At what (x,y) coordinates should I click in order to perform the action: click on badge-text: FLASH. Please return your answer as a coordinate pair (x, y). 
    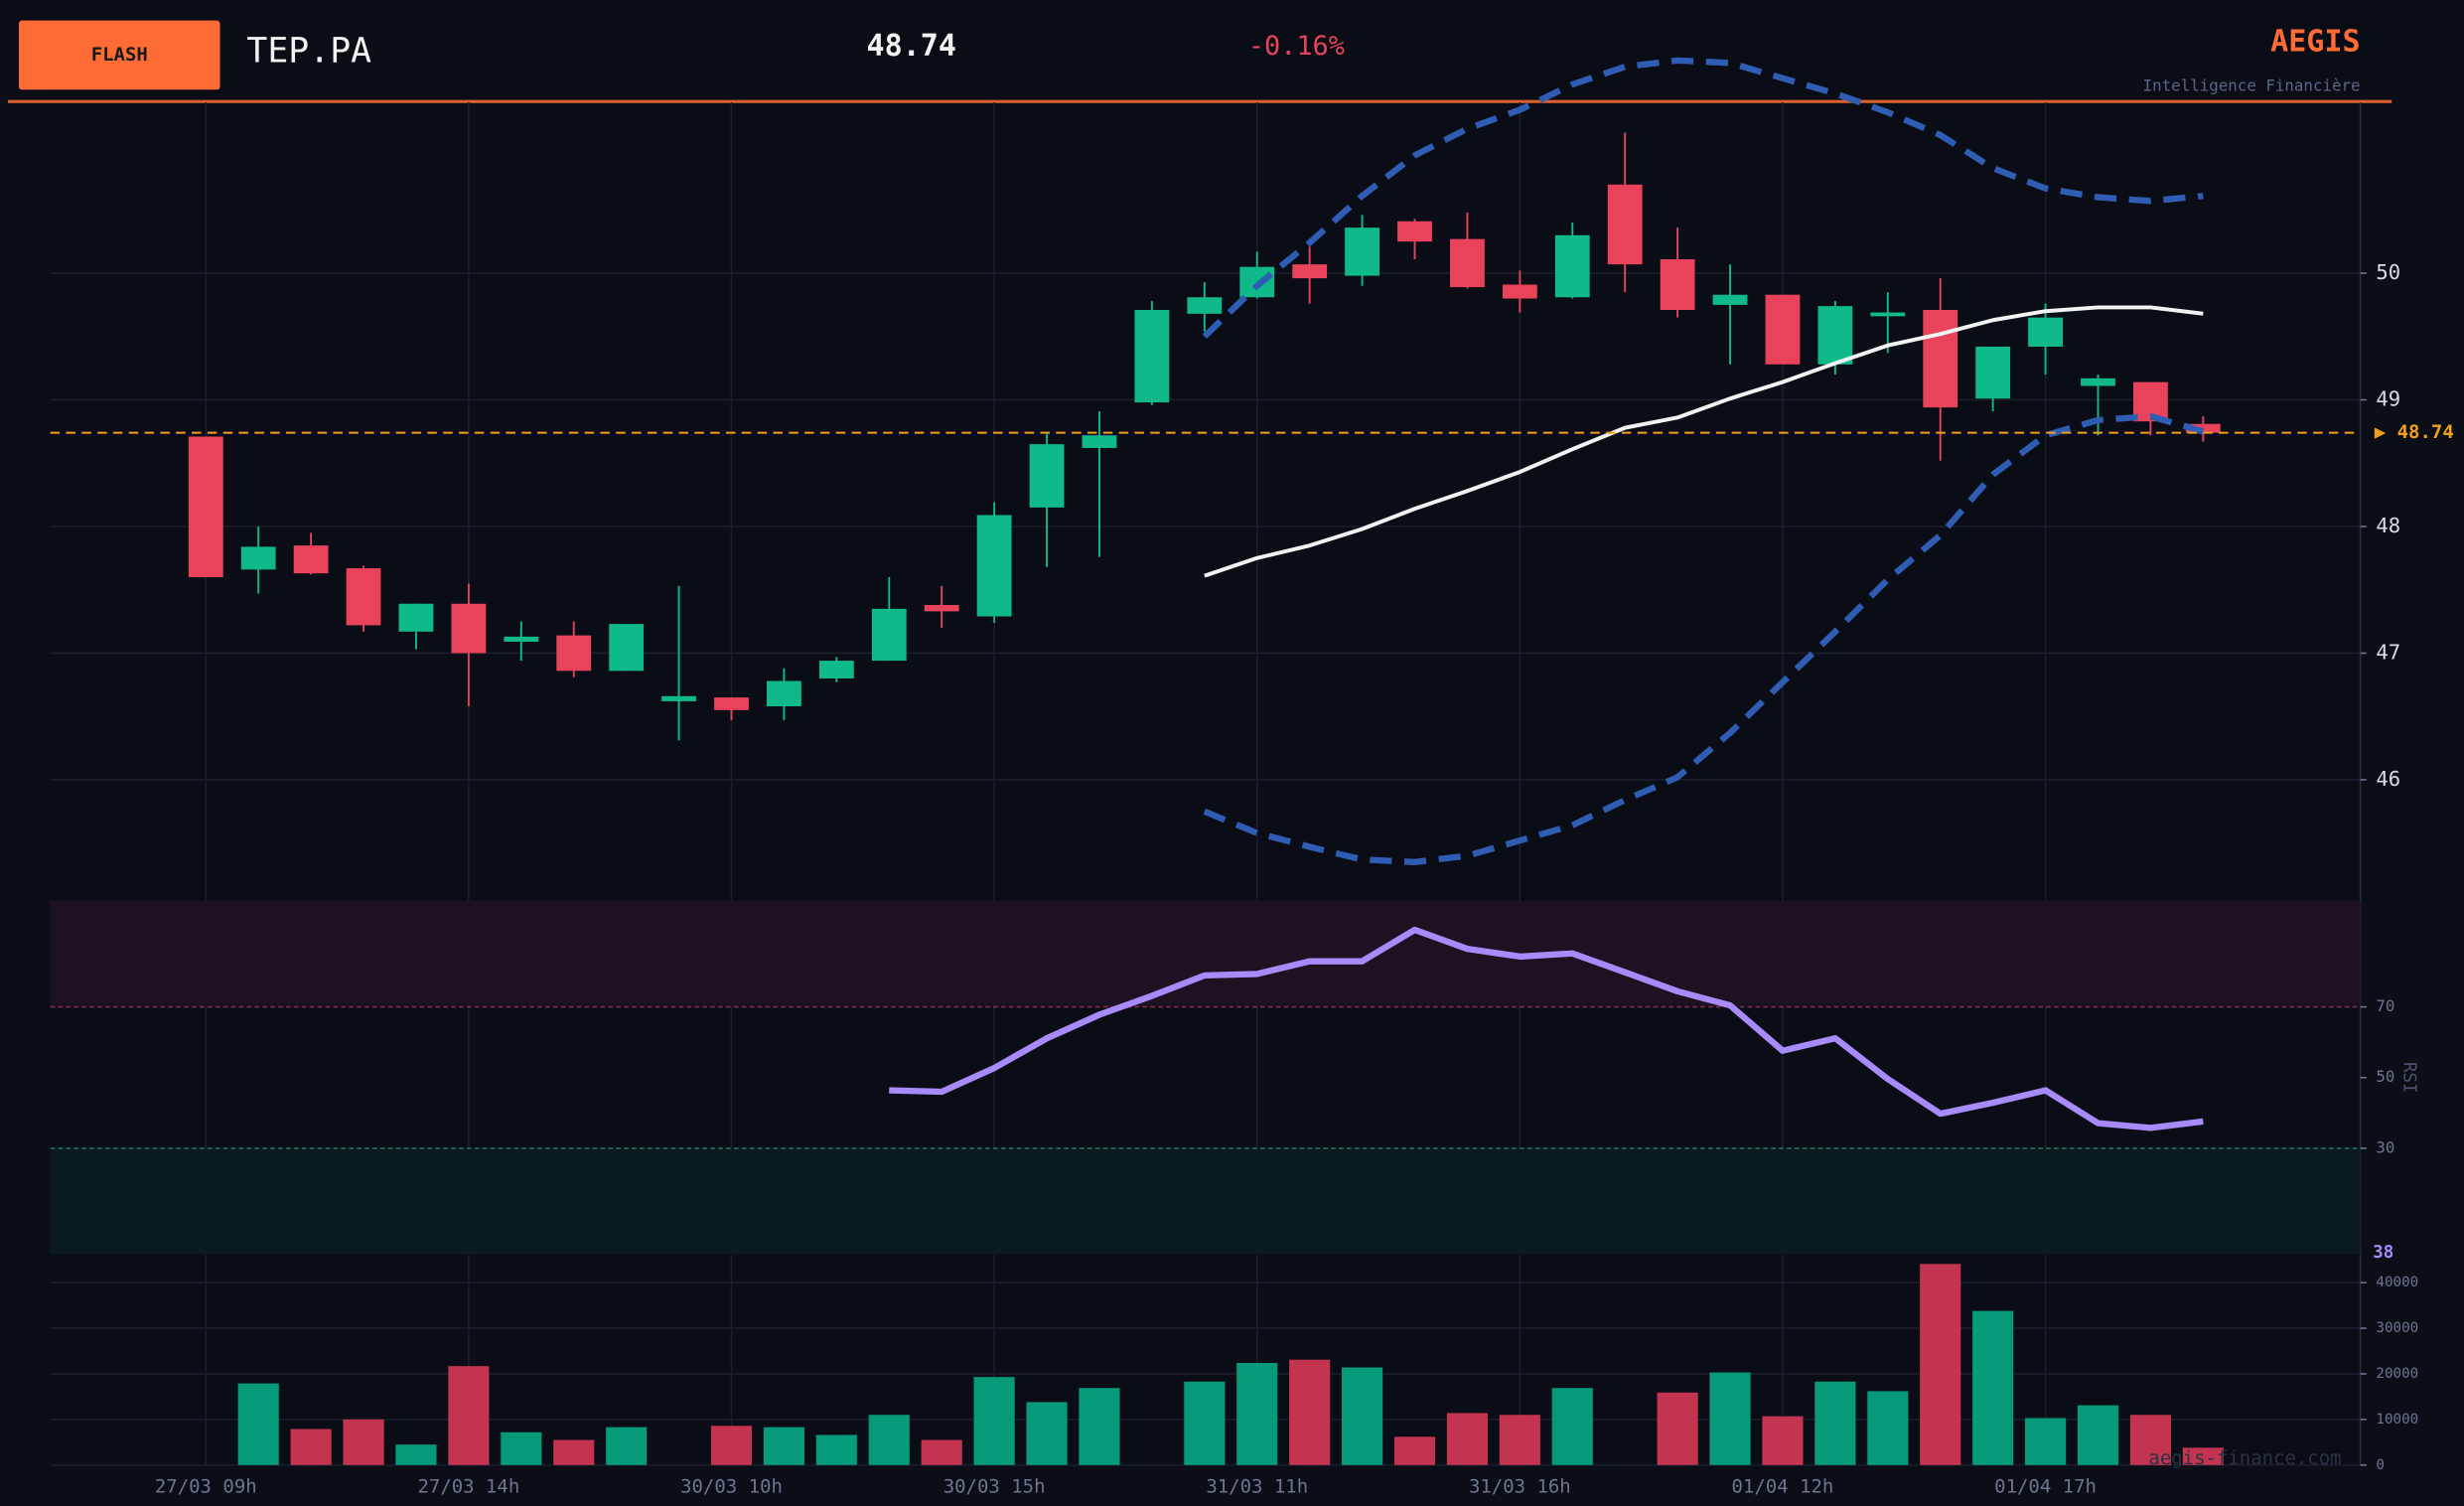
    Looking at the image, I should click on (119, 55).